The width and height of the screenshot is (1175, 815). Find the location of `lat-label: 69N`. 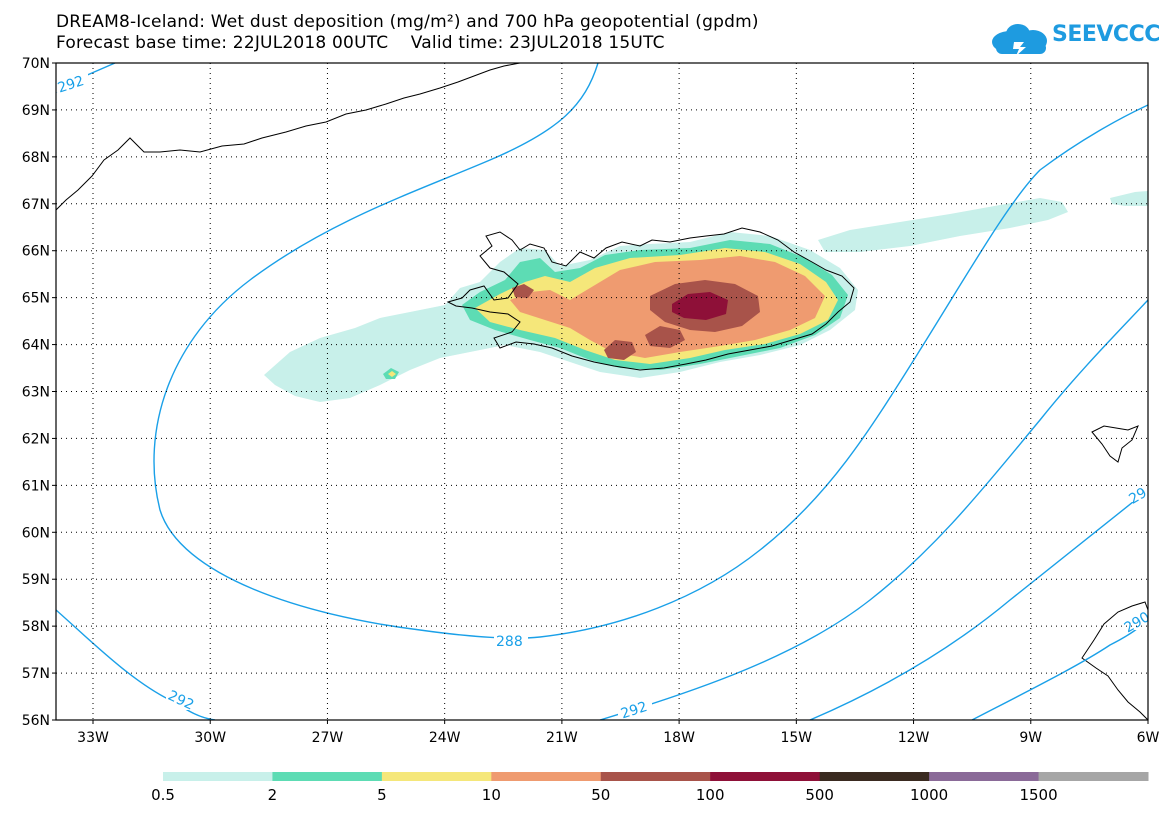

lat-label: 69N is located at coordinates (36, 111).